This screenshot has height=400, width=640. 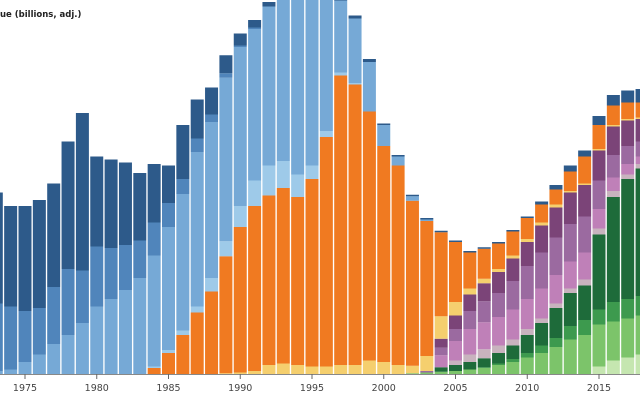 I want to click on bar-segment-2015-s1, so click(x=599, y=345).